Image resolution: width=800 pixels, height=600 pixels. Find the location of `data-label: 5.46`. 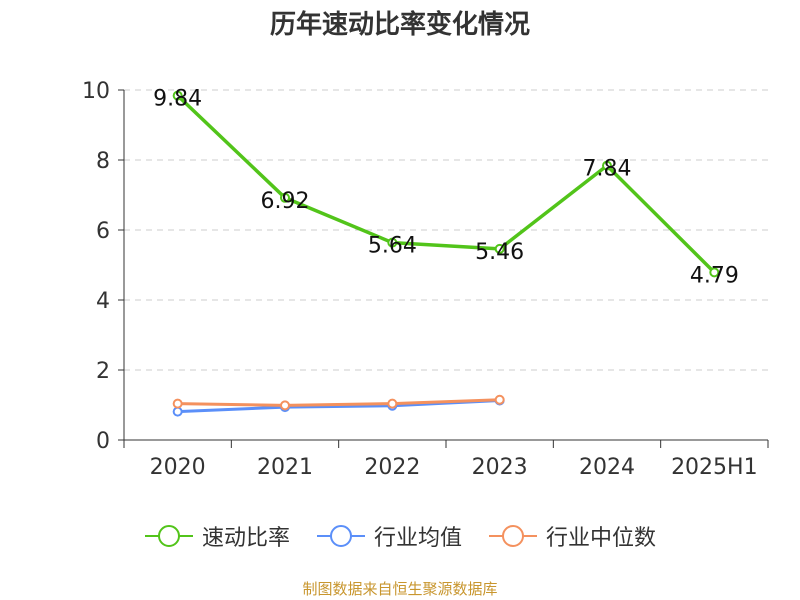

data-label: 5.46 is located at coordinates (499, 252).